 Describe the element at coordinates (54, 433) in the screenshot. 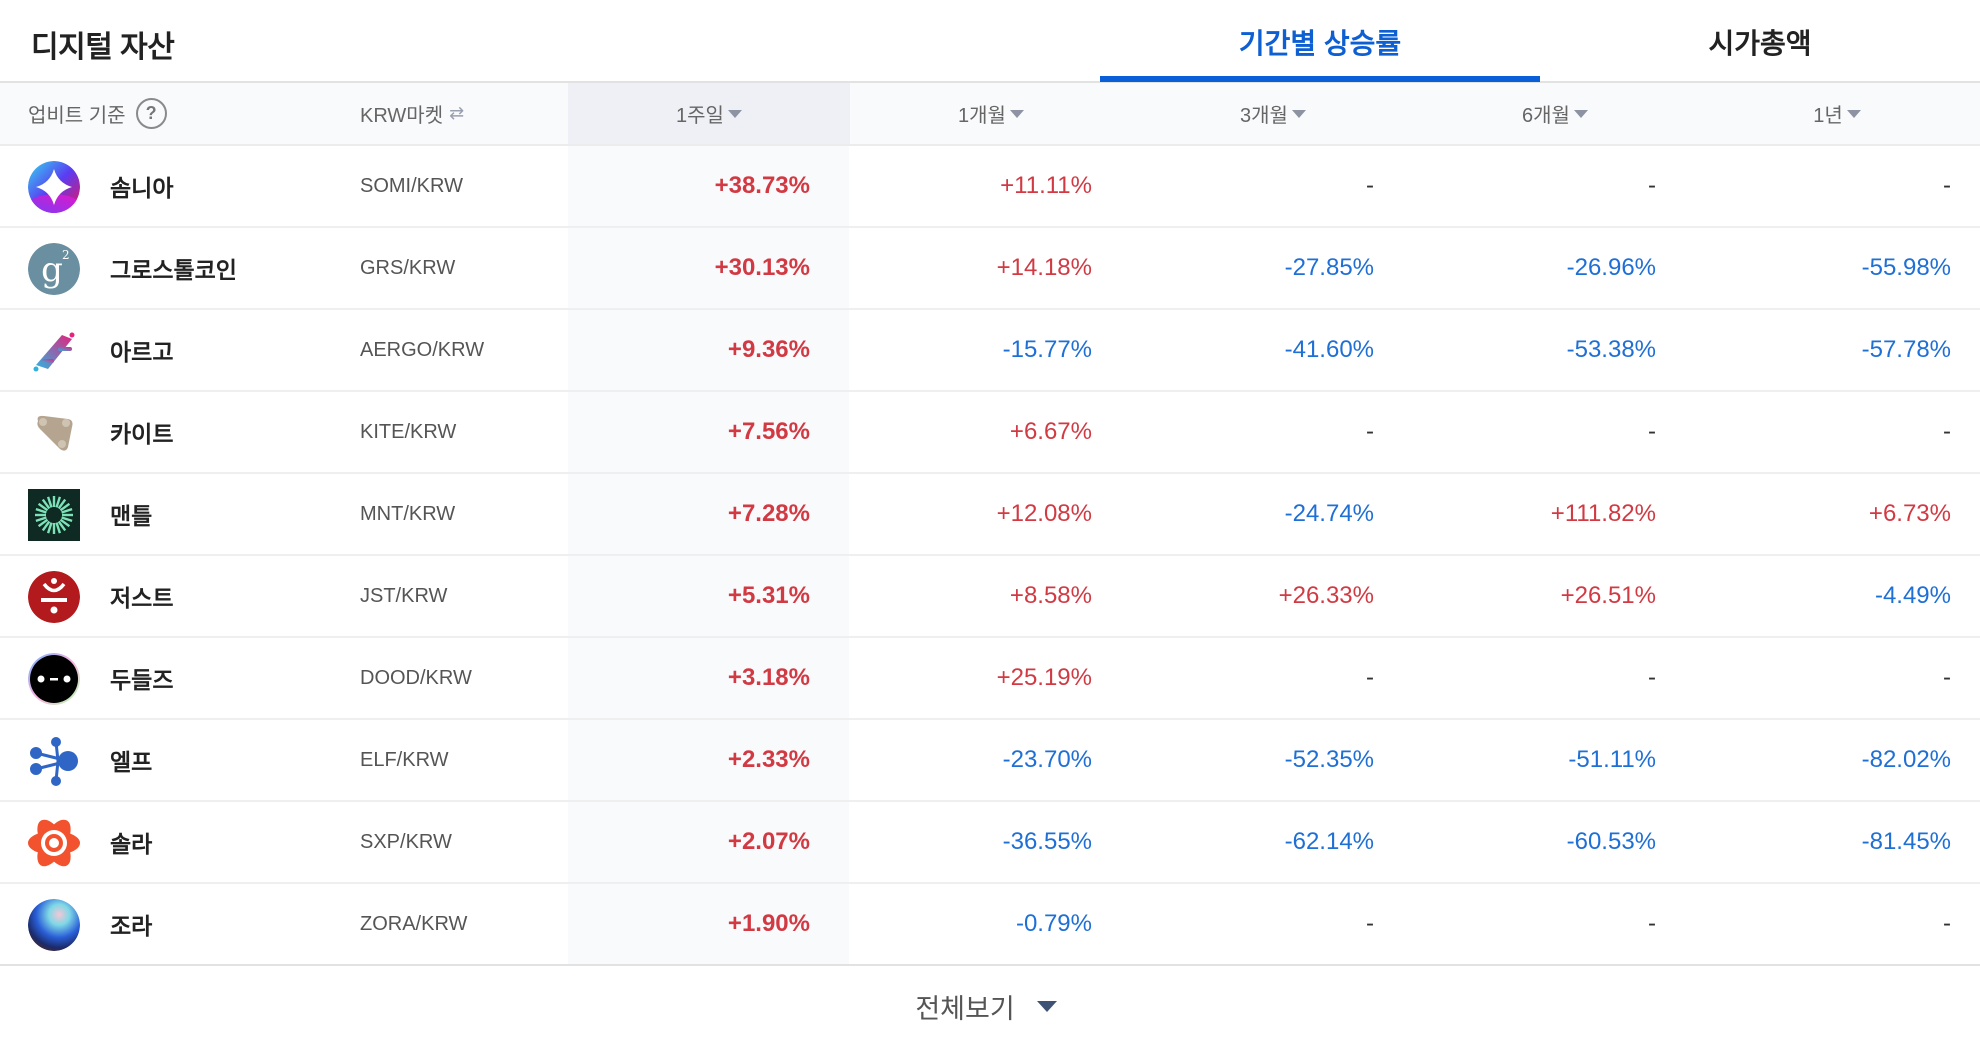

I see `kite-icon` at that location.